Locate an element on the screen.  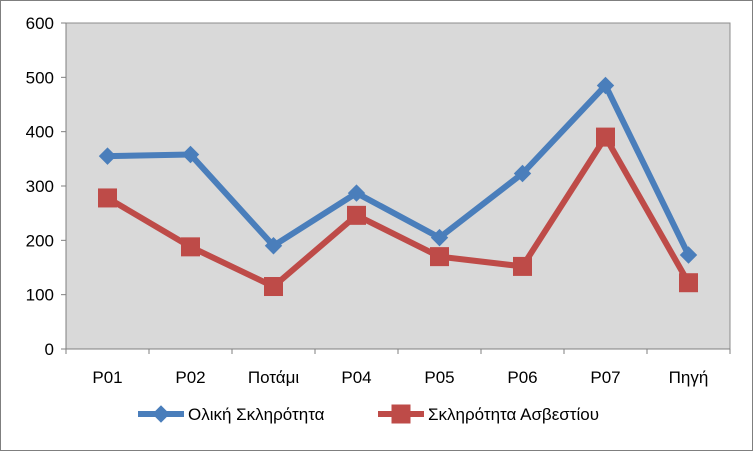
legend-item-1: Ολική Σκληρότητα is located at coordinates (231, 414).